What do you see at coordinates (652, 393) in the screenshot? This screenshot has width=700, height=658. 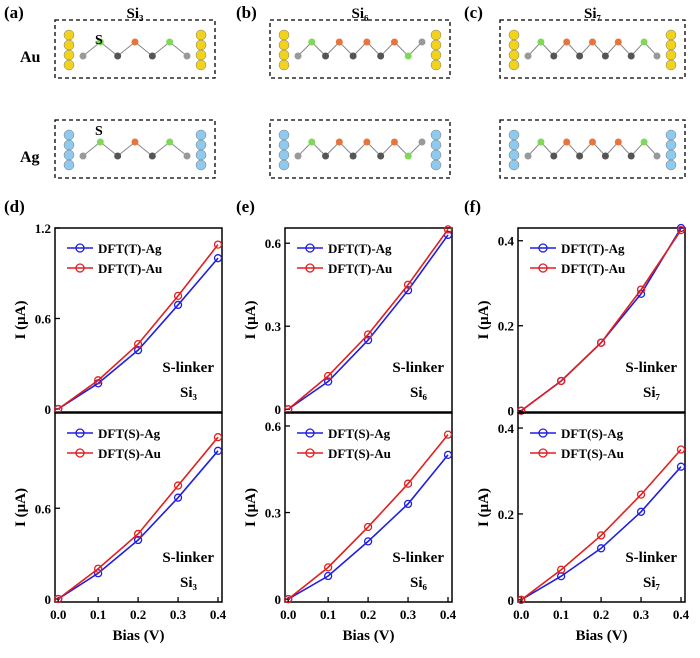 I see `annotation: Si₇` at bounding box center [652, 393].